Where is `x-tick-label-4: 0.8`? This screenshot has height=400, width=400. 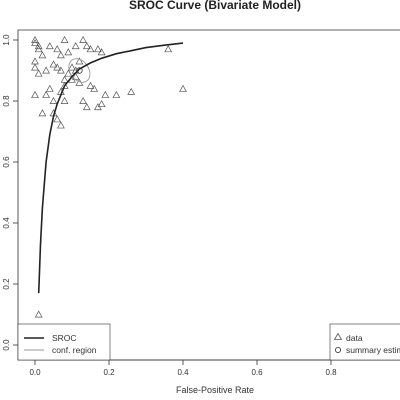
x-tick-label-4: 0.8 is located at coordinates (331, 372).